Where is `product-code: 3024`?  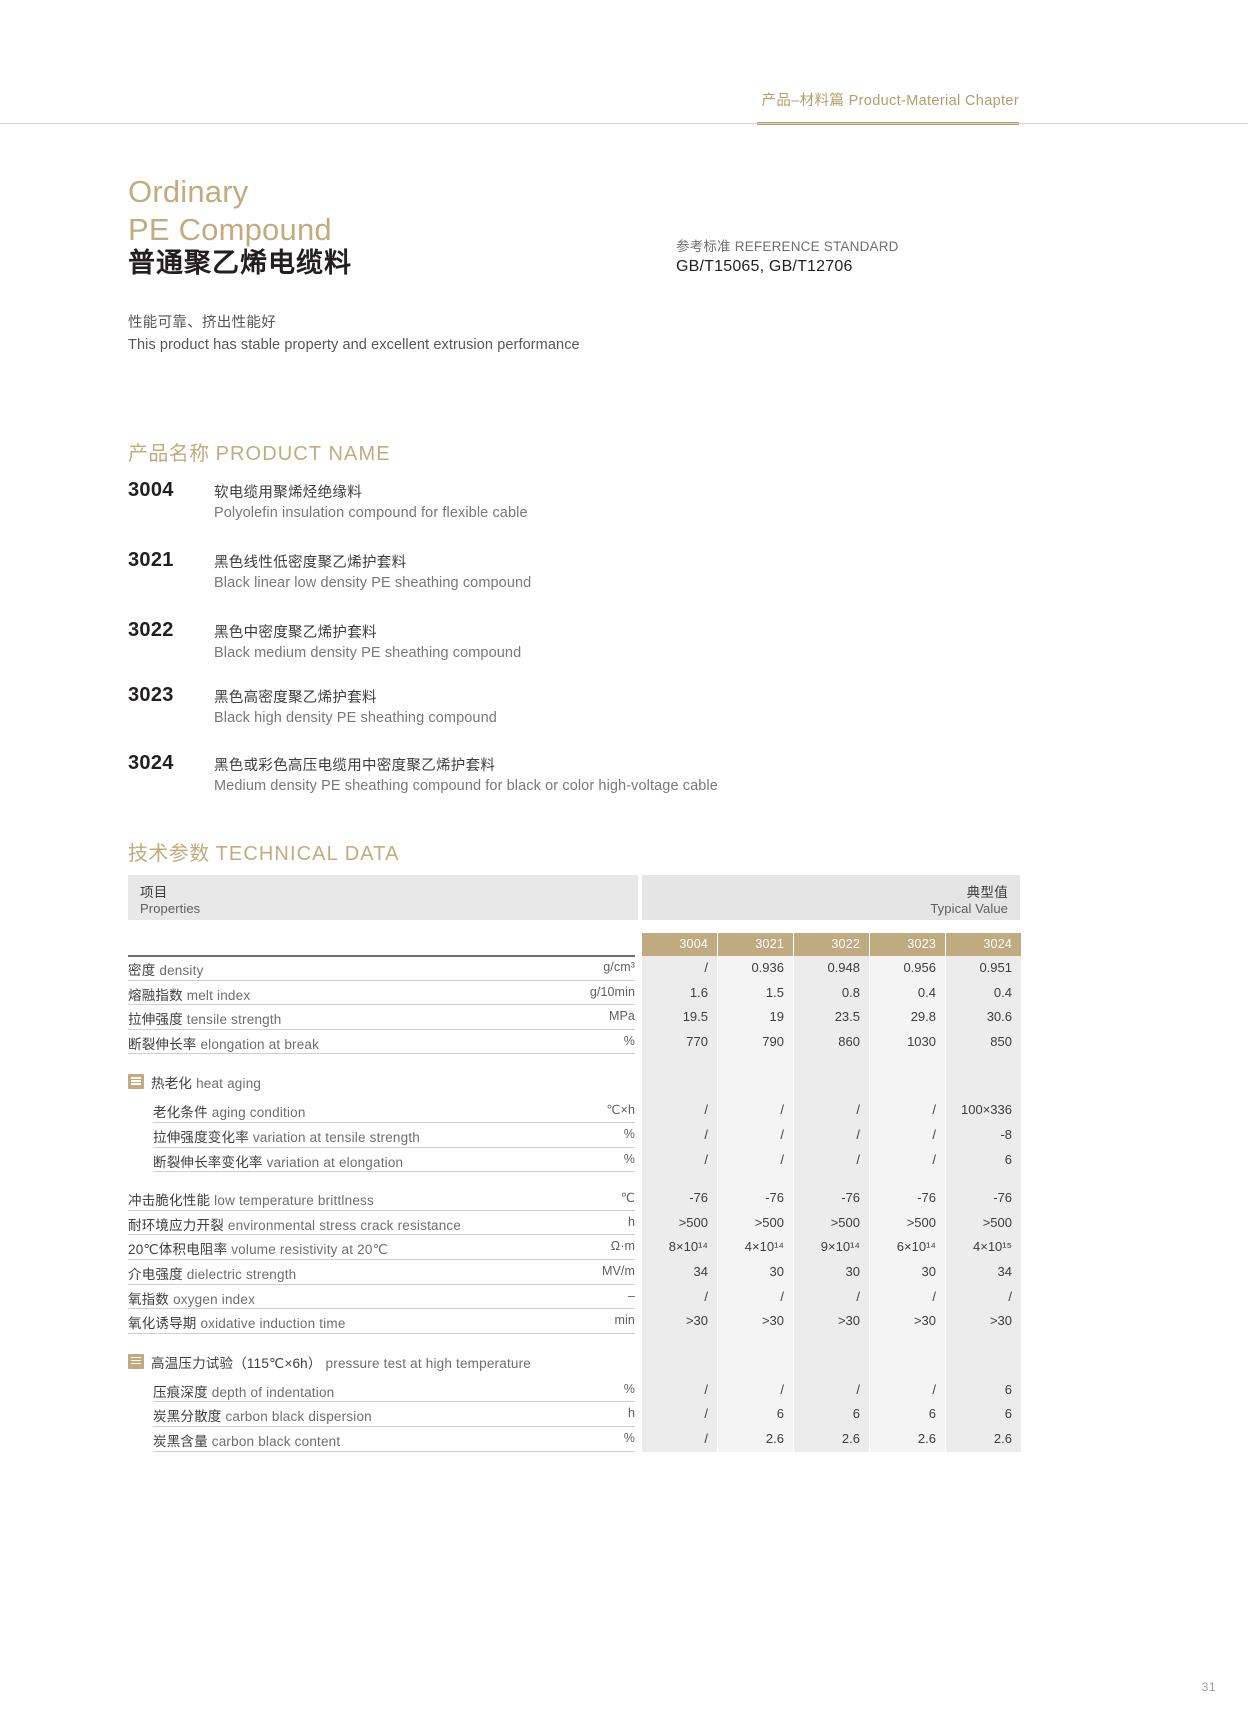 product-code: 3024 is located at coordinates (151, 763).